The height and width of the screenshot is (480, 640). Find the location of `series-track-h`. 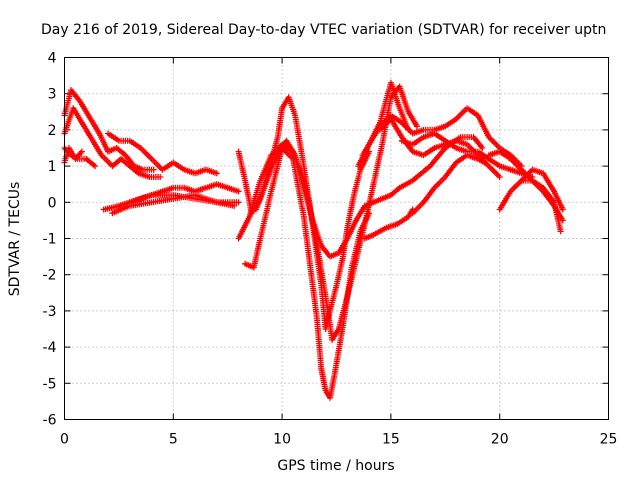

series-track-h is located at coordinates (184, 199).